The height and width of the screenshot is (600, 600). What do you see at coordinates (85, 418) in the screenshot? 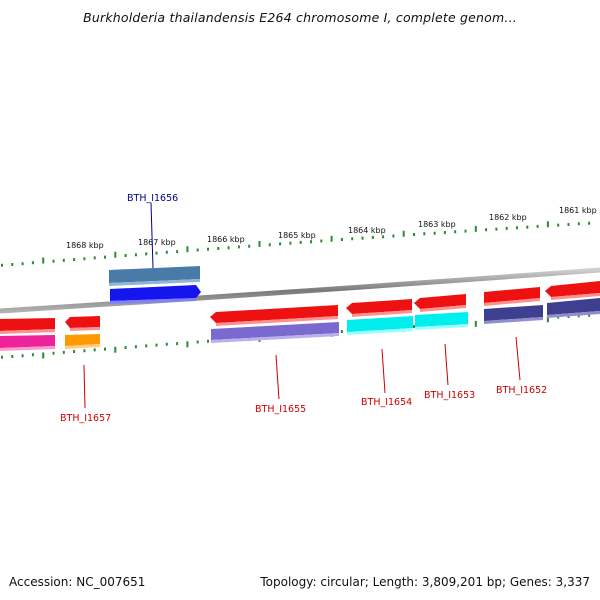
I see `gene-label-bth-i1657: BTH_I1657` at bounding box center [85, 418].